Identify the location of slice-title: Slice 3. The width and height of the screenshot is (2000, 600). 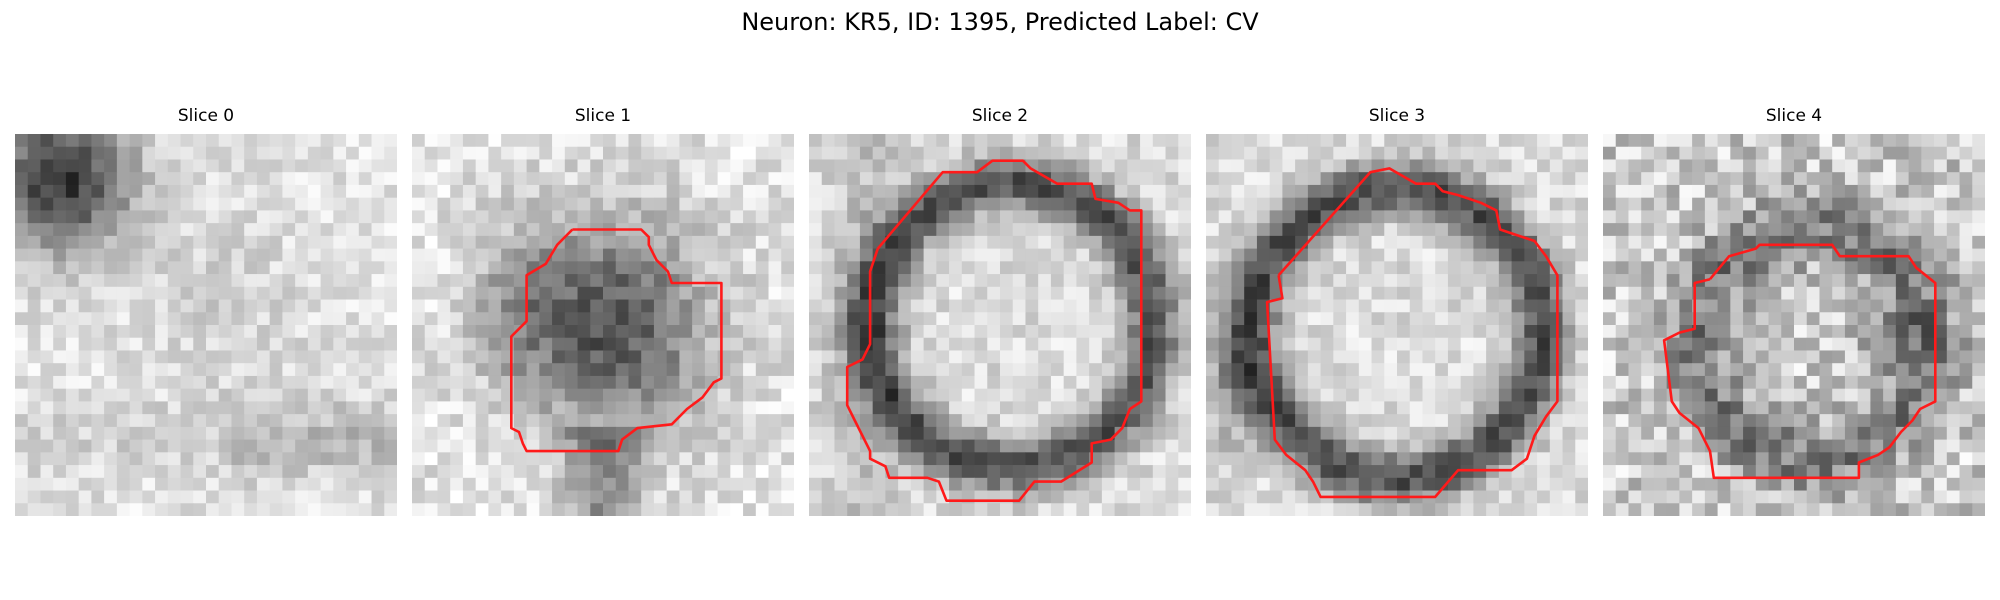
(1397, 116).